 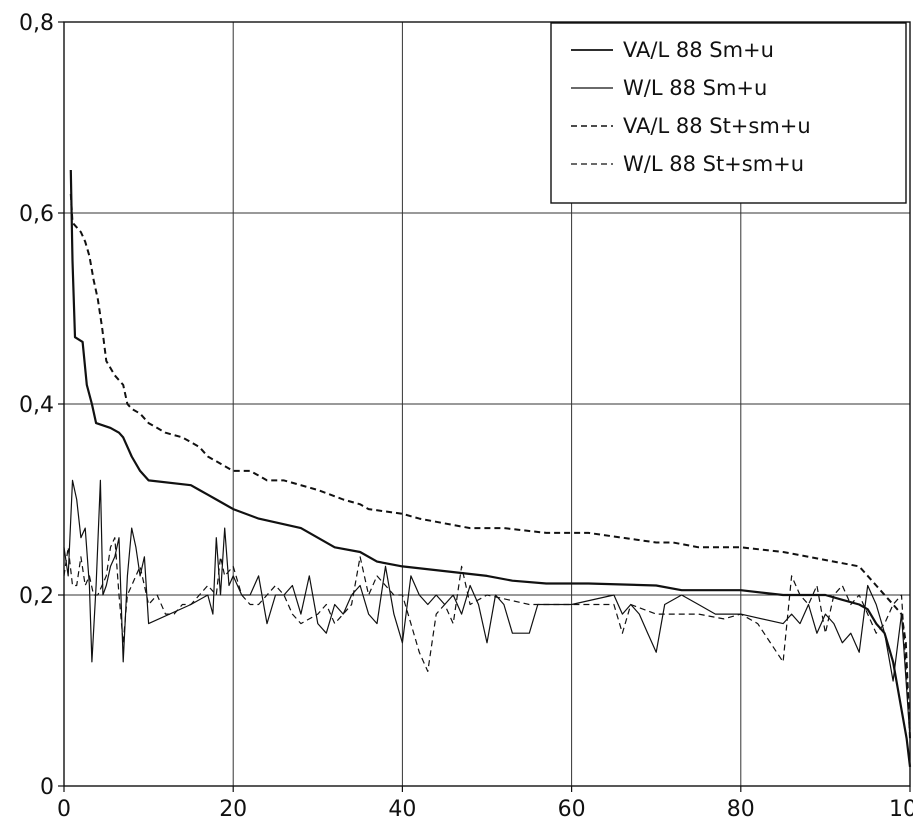 I want to click on x-tick-label-3: 60, so click(x=572, y=809).